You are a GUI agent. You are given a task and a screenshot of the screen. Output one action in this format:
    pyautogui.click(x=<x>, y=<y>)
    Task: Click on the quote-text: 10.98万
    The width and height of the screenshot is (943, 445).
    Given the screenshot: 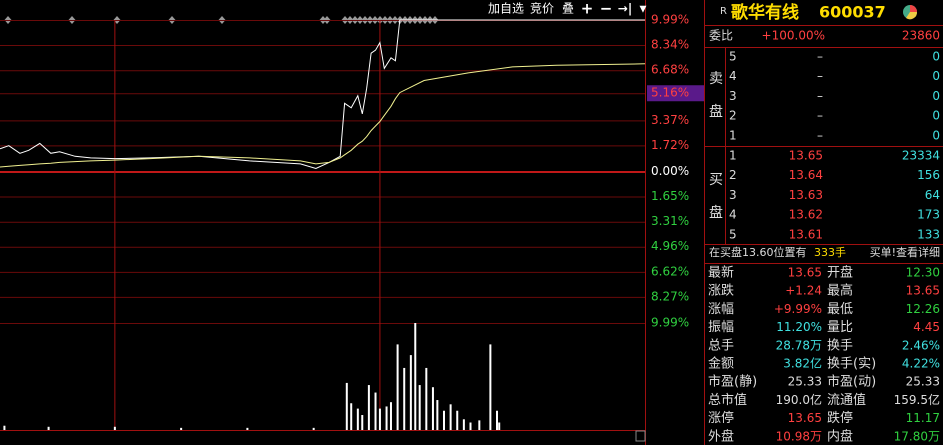 What is the action you would take?
    pyautogui.click(x=799, y=436)
    